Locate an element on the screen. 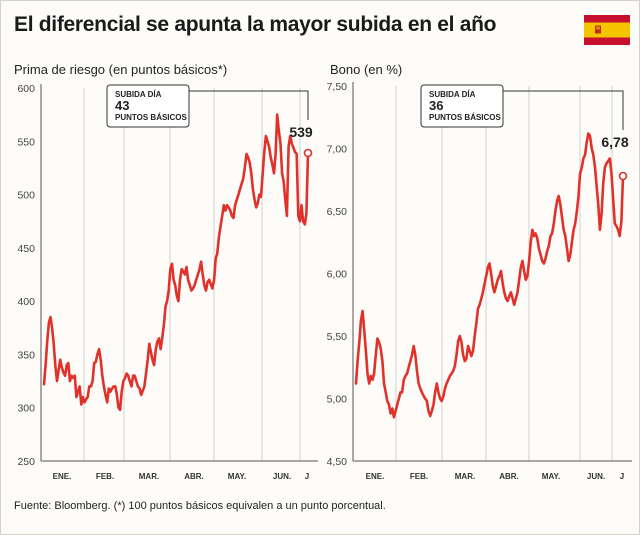  y-tick-label: 7,50 is located at coordinates (337, 87).